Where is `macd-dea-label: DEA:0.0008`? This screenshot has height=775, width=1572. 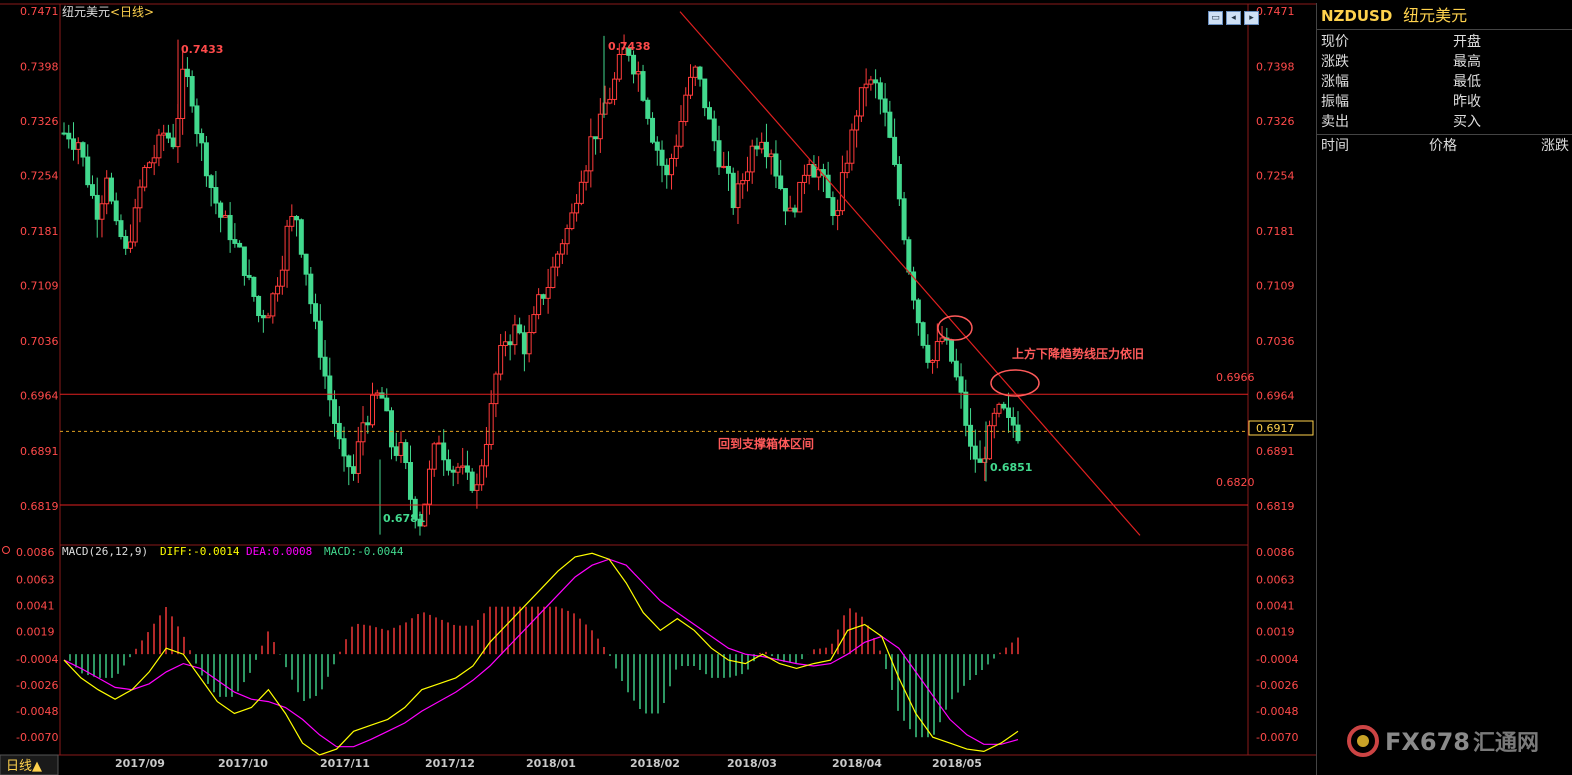 macd-dea-label: DEA:0.0008 is located at coordinates (279, 551).